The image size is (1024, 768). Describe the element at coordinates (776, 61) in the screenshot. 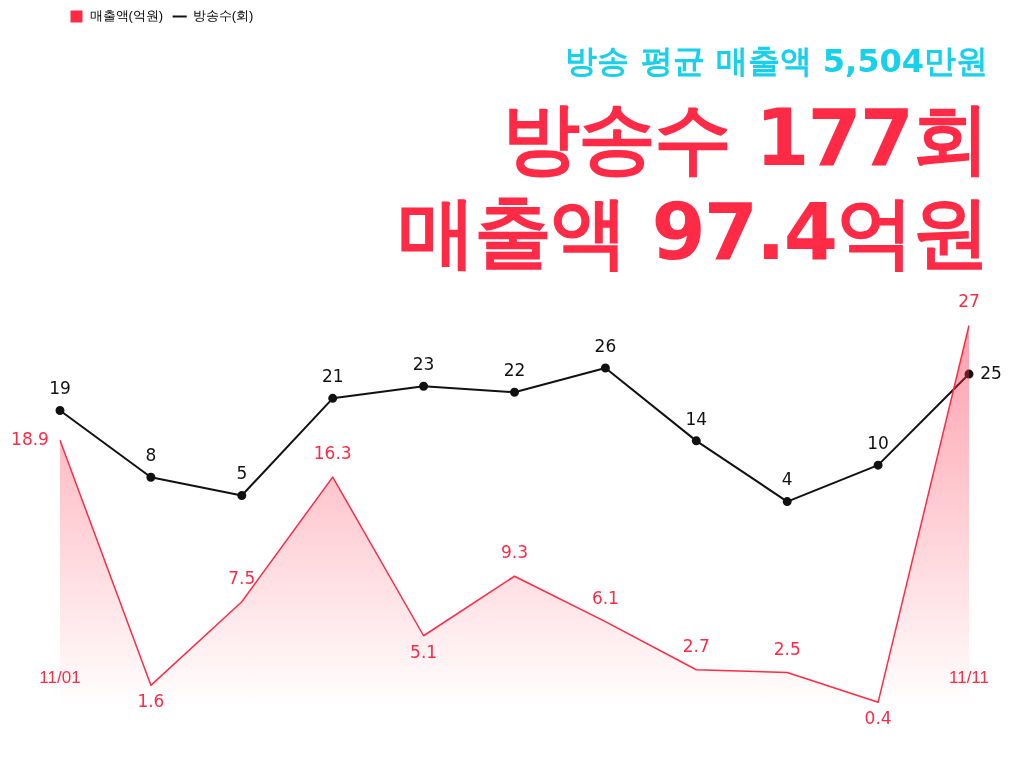

I see `chart-subtitle: 방송 평균 매출액 5,504만원` at that location.